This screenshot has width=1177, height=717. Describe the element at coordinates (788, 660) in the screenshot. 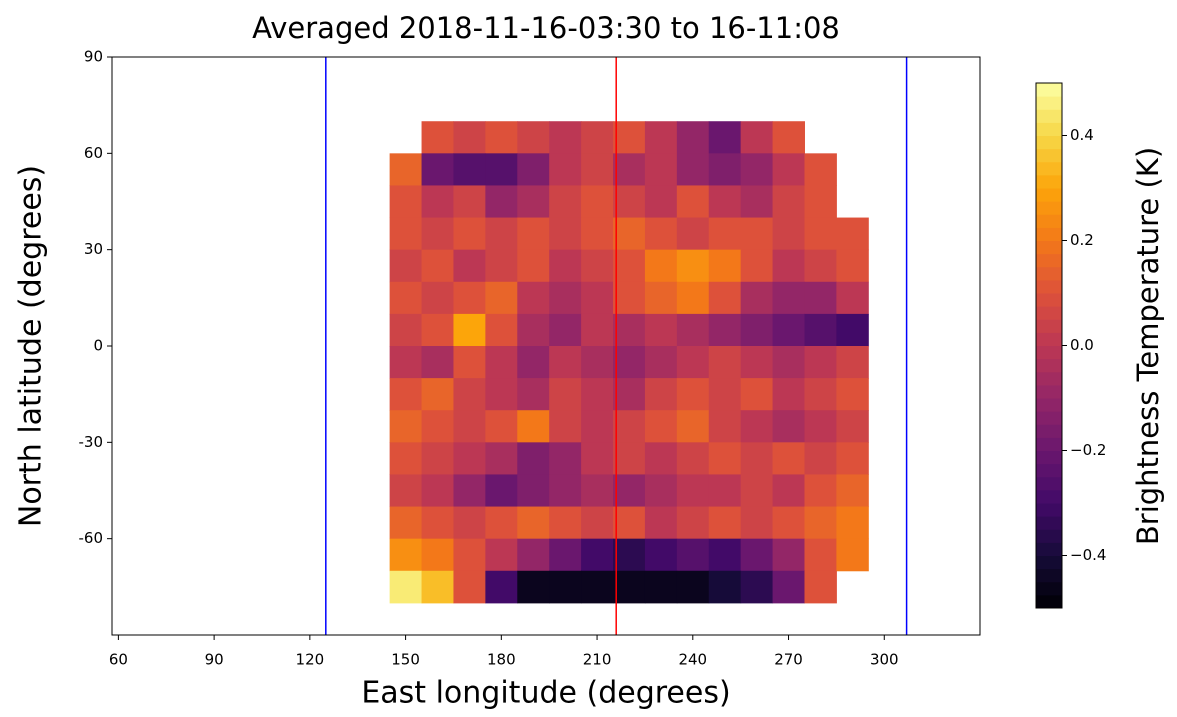

I see `x-tick-label: 270` at that location.